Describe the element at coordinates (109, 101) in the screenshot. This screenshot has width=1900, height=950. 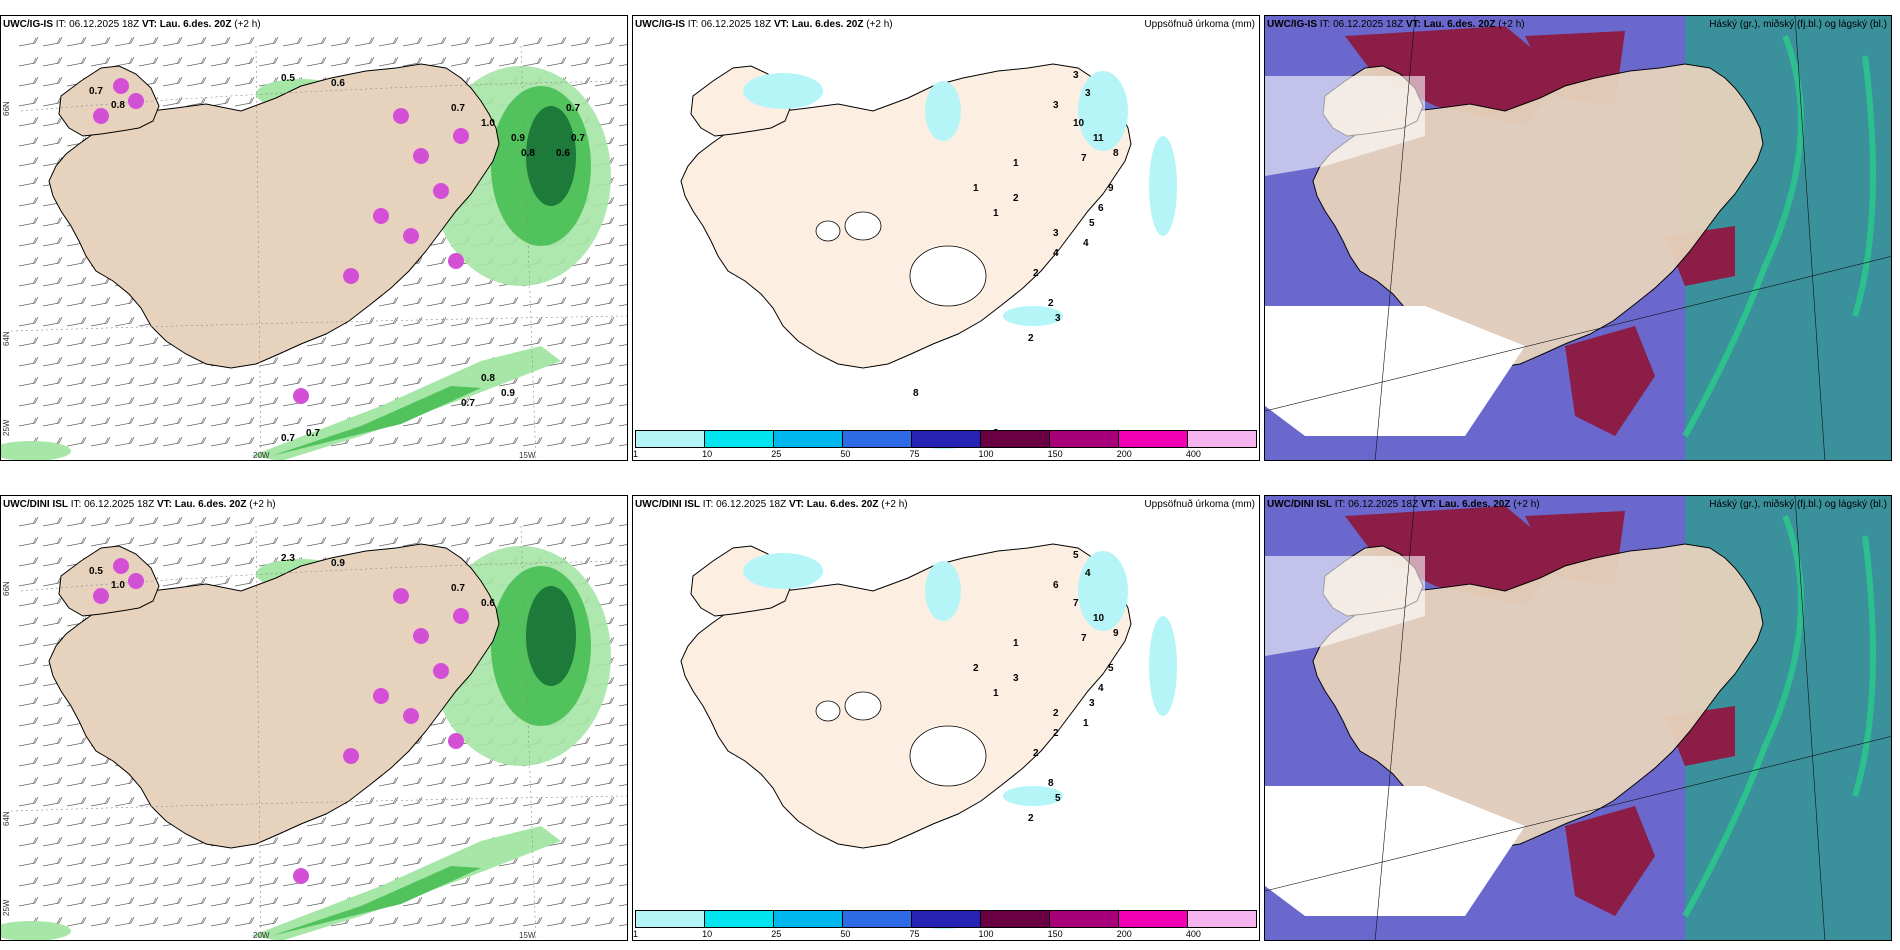
I see `land-westfjords` at that location.